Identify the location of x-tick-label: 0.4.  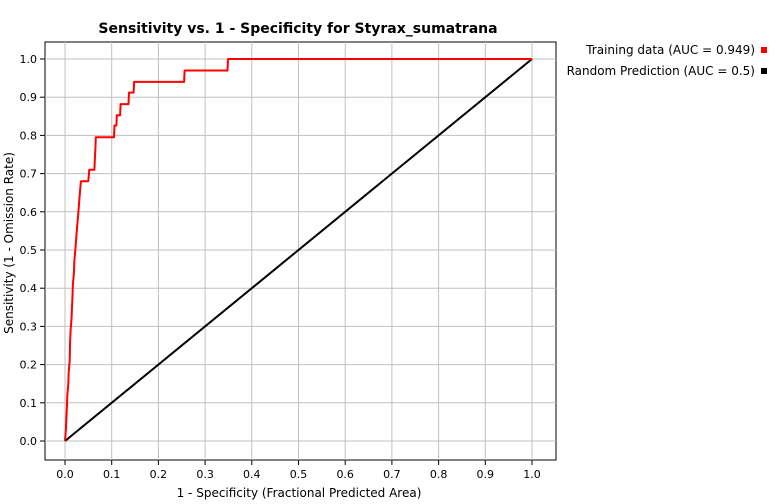
(252, 474).